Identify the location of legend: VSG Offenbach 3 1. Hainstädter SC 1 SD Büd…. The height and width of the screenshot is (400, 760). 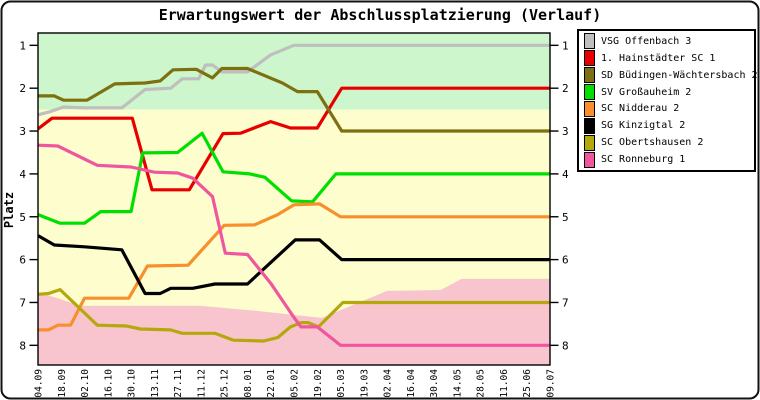
(667, 100).